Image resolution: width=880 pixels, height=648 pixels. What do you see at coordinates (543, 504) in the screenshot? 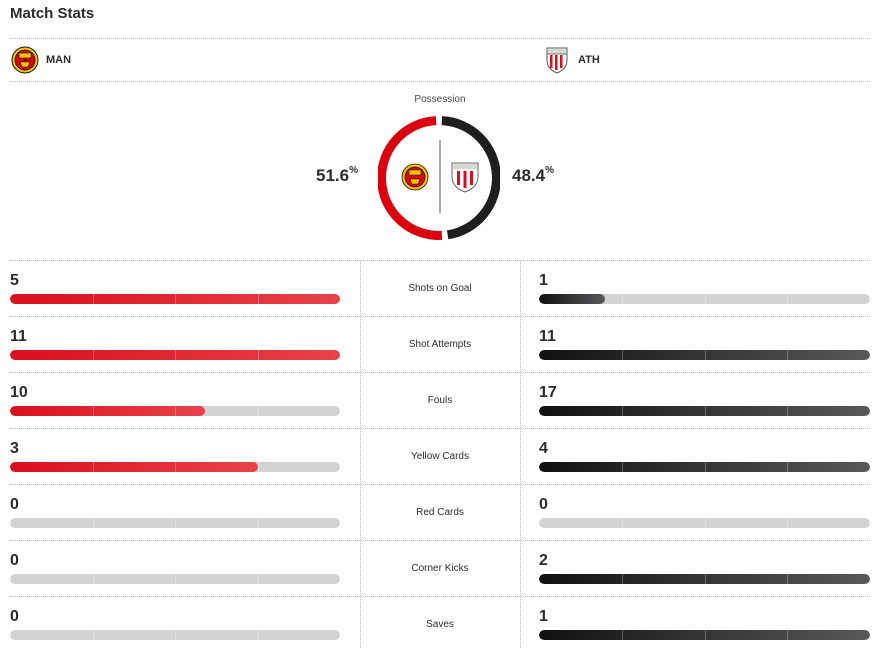
I see `away-stat-value: 0` at bounding box center [543, 504].